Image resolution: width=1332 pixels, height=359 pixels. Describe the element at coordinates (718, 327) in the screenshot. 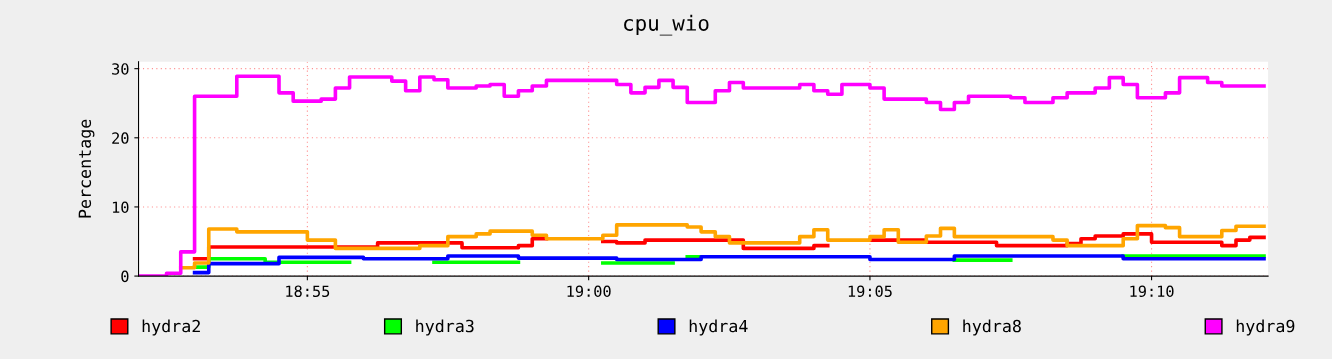

I see `legend-label: hydra4` at that location.